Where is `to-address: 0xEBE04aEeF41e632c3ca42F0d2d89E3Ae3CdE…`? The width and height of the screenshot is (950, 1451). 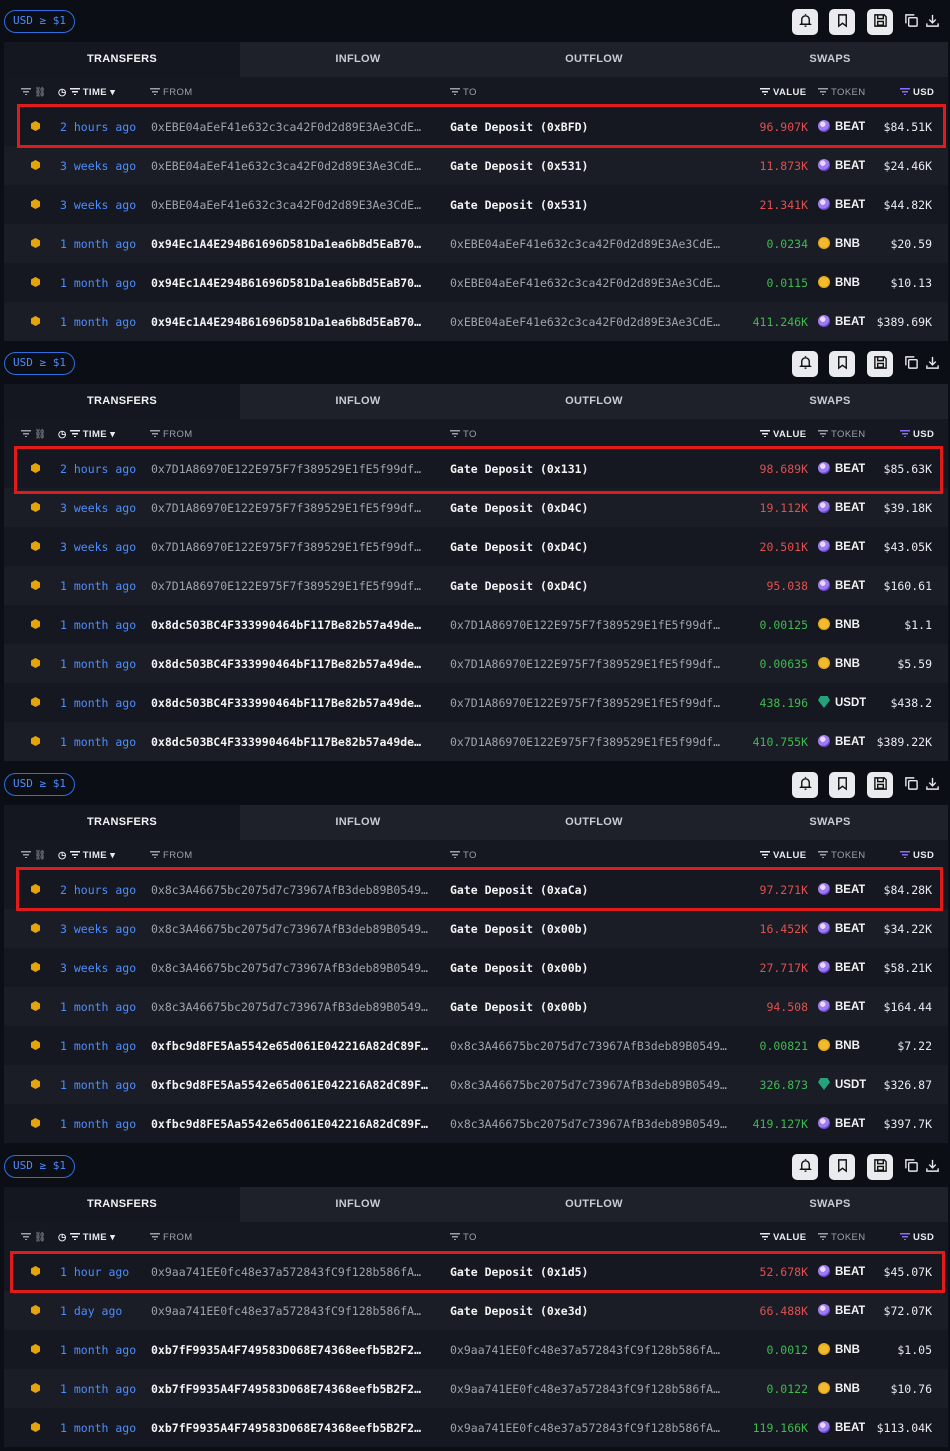
to-address: 0xEBE04aEeF41e632c3ca42F0d2d89E3Ae3CdE… is located at coordinates (585, 283).